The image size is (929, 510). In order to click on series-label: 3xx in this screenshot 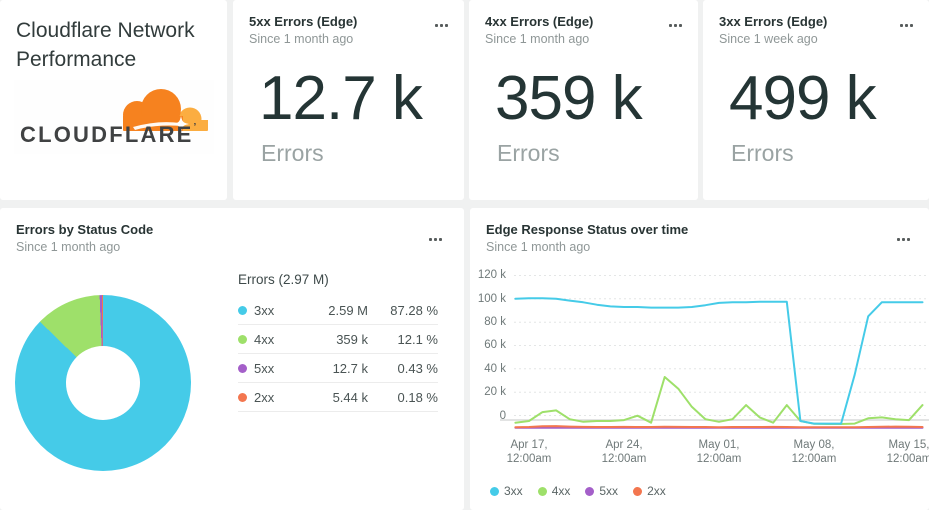, I will do `click(513, 491)`.